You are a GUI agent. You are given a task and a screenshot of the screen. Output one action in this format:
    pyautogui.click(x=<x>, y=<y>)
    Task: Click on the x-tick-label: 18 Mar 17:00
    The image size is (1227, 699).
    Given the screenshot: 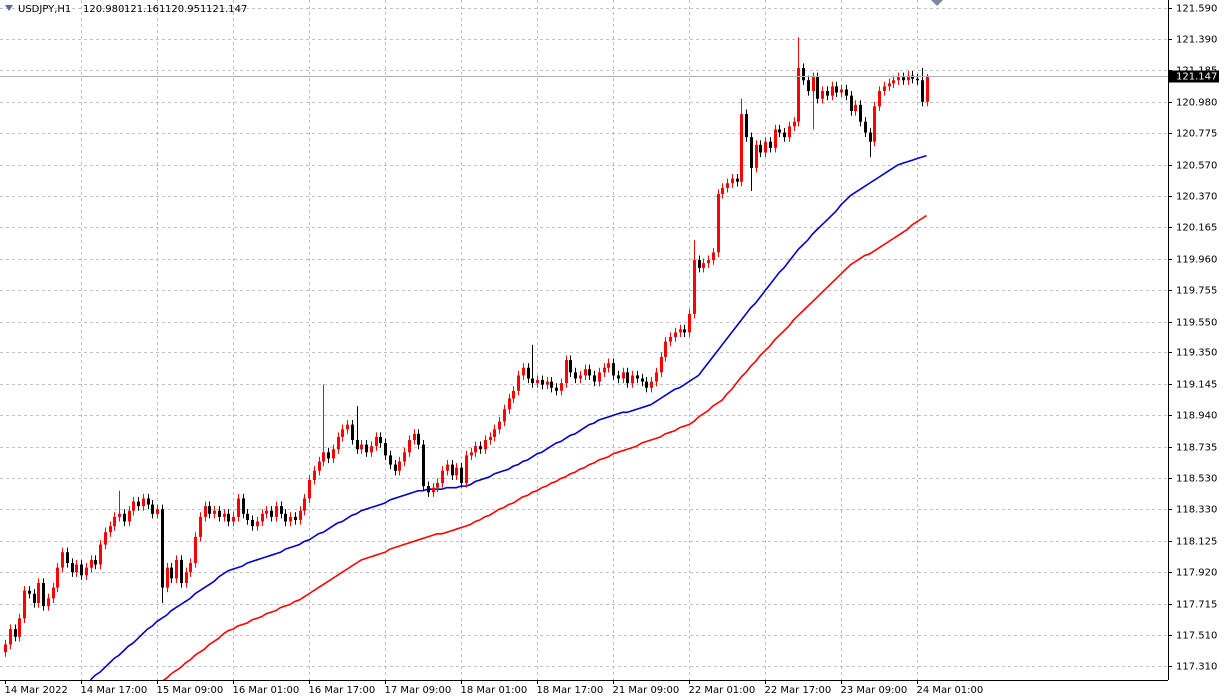 What is the action you would take?
    pyautogui.click(x=570, y=690)
    